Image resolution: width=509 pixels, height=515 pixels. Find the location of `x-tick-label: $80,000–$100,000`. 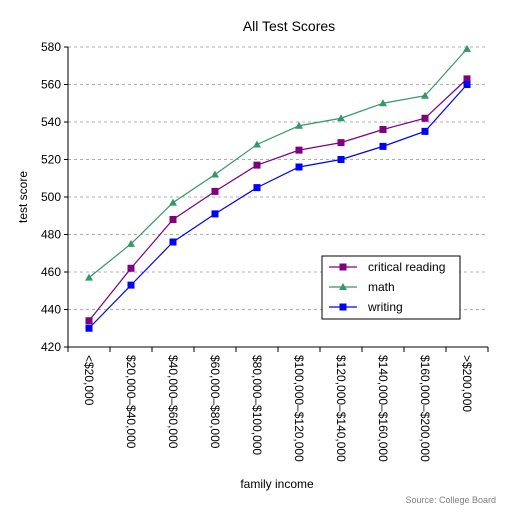

x-tick-label: $80,000–$100,000 is located at coordinates (257, 405).